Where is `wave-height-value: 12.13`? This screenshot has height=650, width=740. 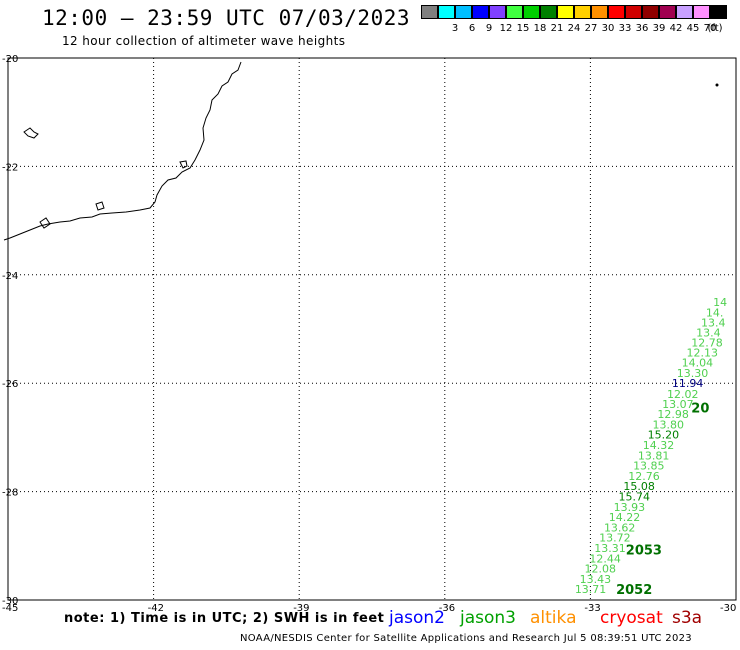 wave-height-value: 12.13 is located at coordinates (702, 352).